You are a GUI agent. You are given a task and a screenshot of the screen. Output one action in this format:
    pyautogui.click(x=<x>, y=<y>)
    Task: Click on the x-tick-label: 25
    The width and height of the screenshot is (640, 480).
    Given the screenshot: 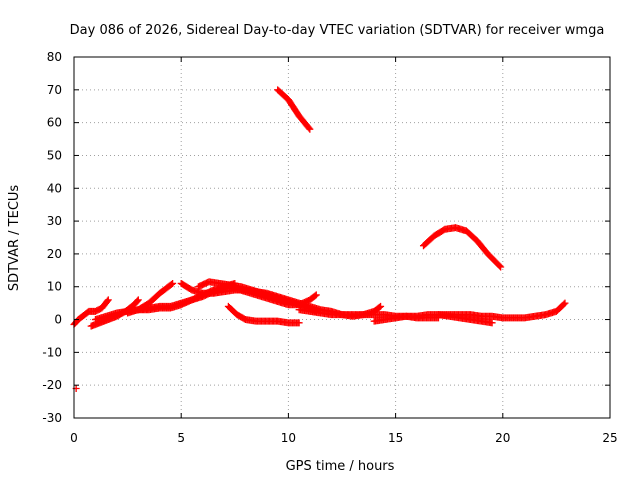 What is the action you would take?
    pyautogui.click(x=609, y=438)
    